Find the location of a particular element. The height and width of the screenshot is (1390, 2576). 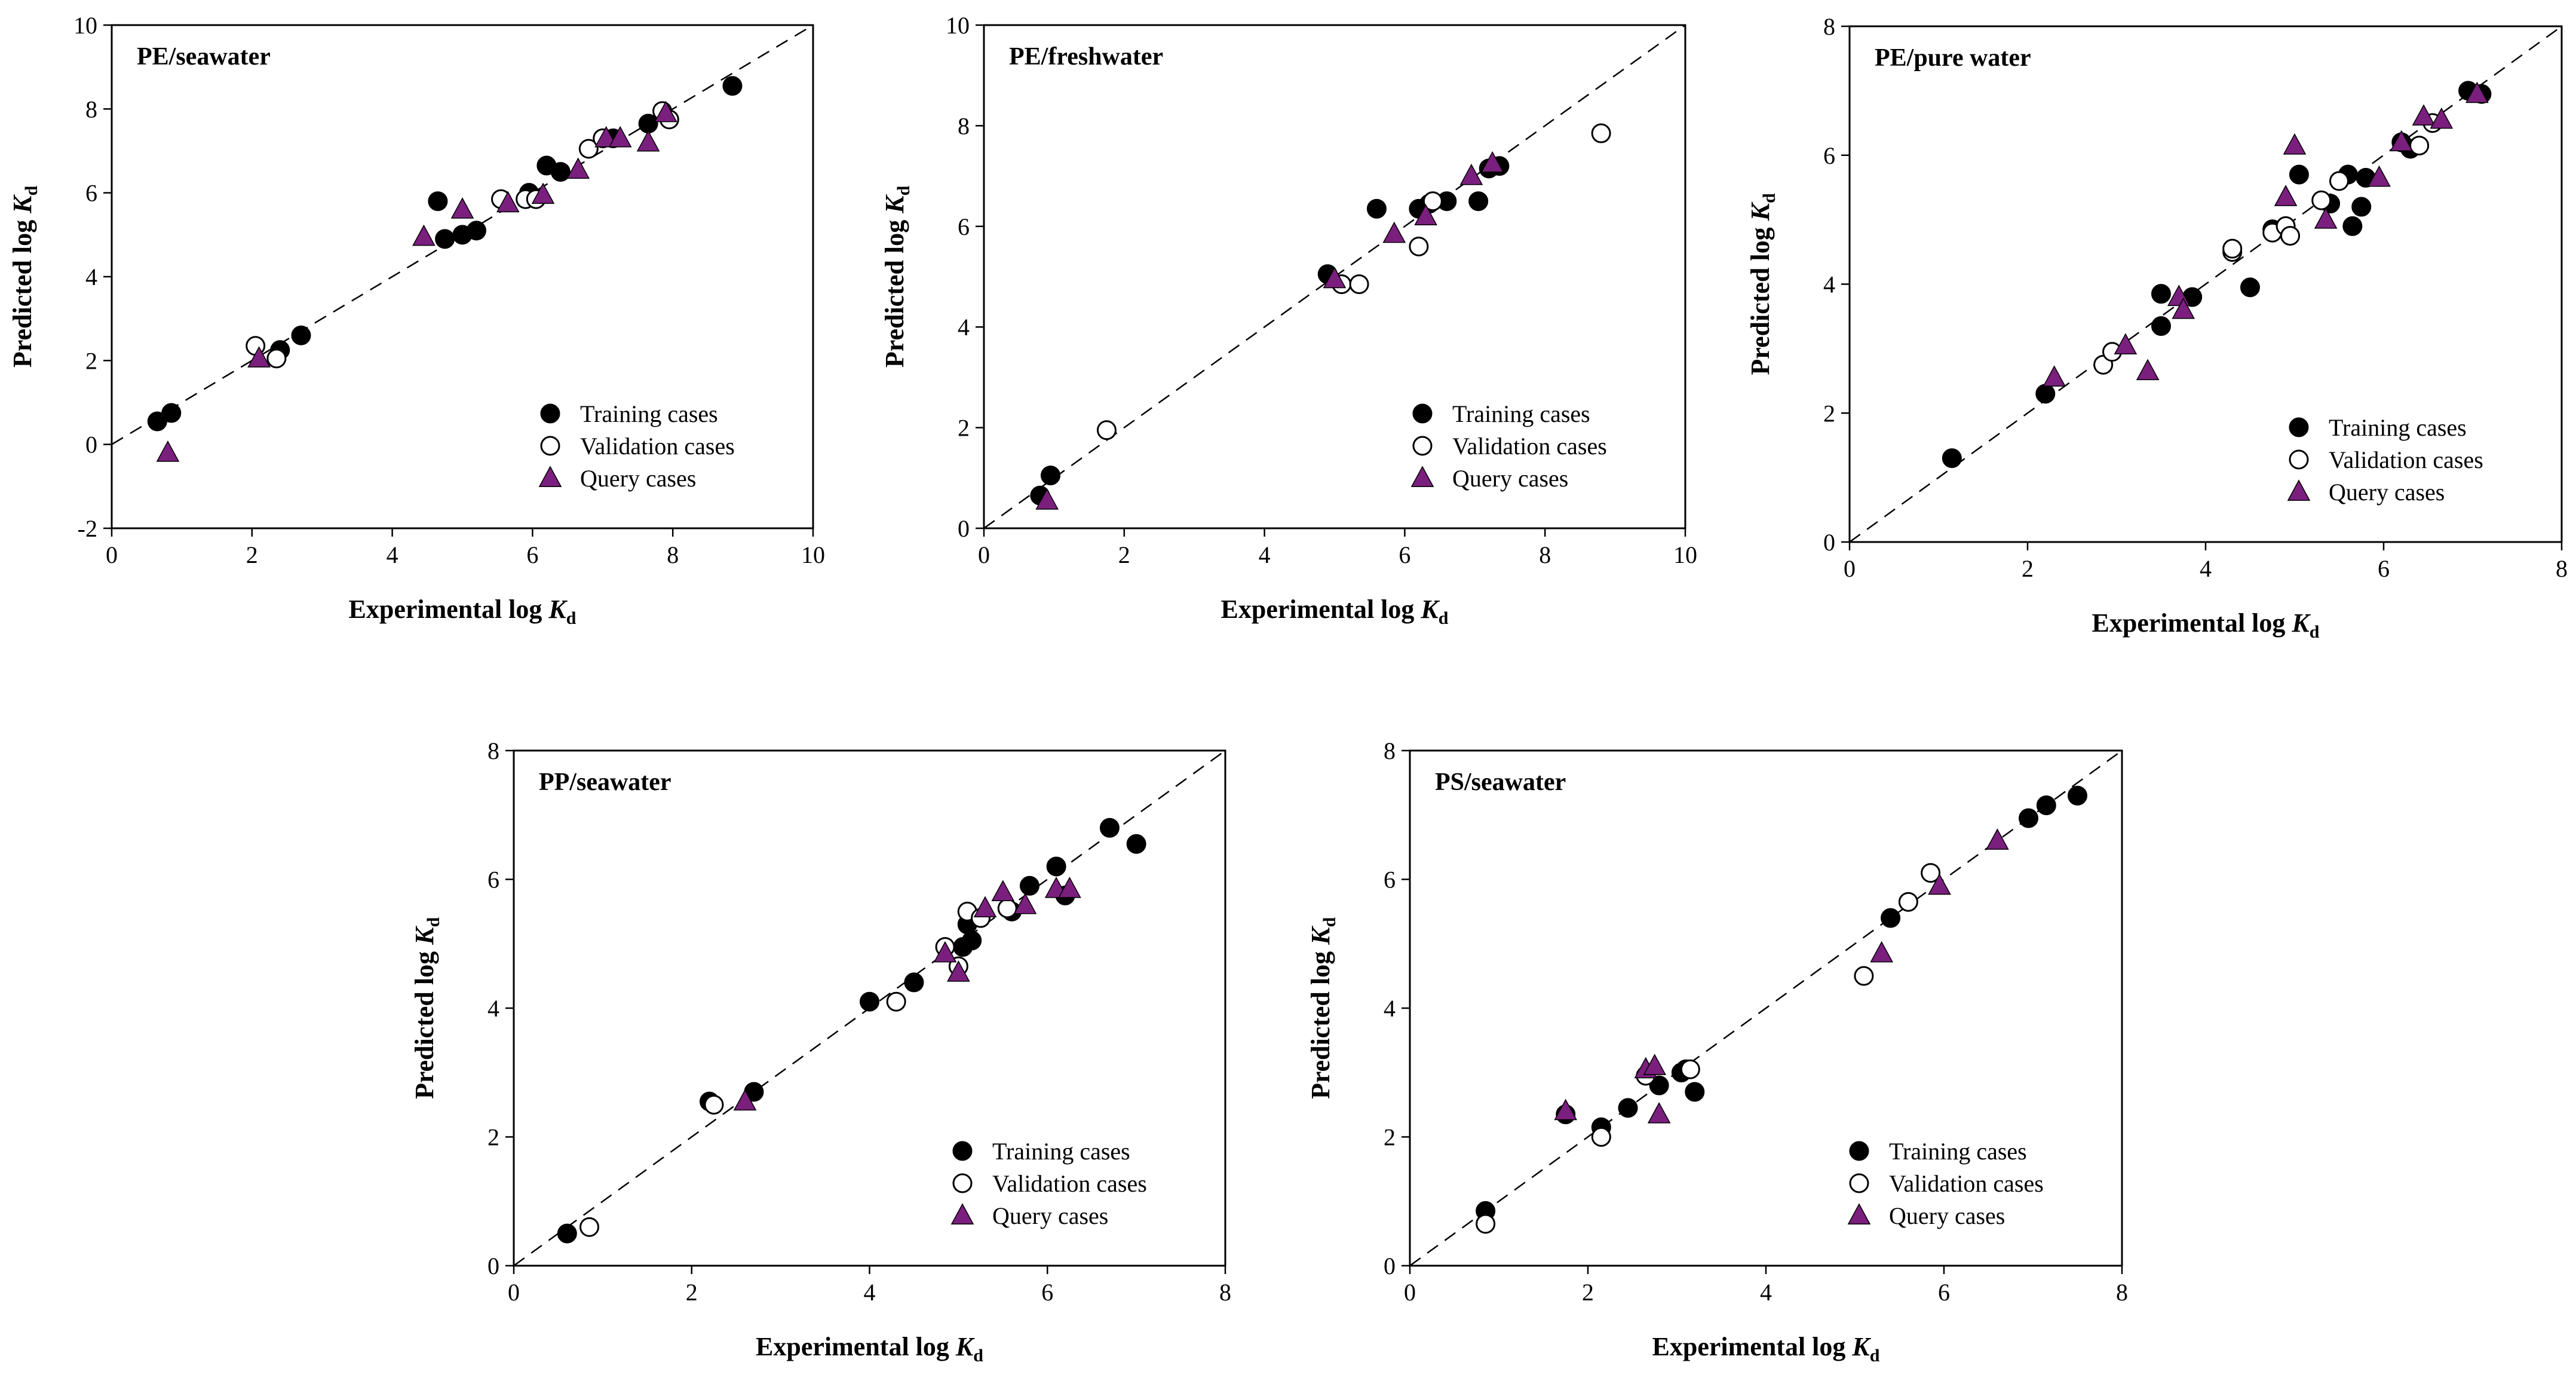

legend-marker-training is located at coordinates (1423, 414).